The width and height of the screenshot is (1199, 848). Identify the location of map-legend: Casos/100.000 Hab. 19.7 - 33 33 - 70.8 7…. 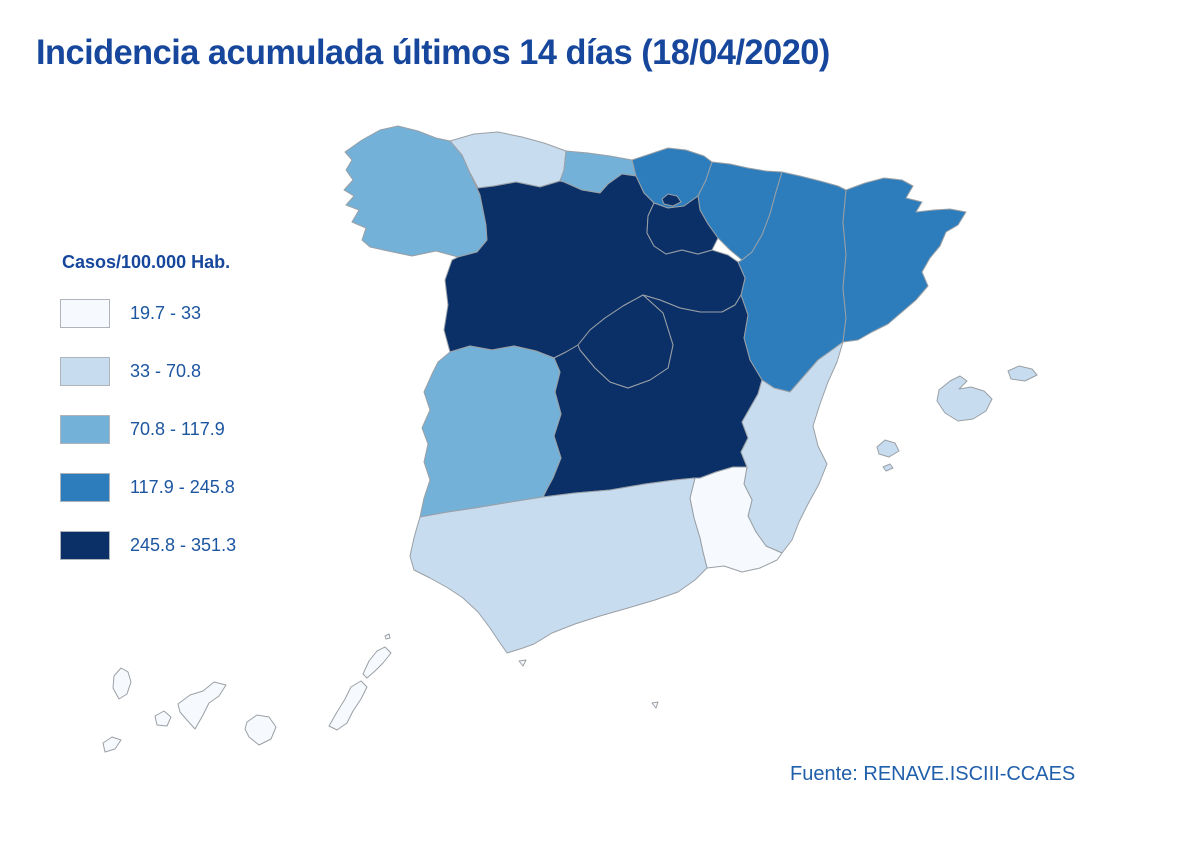
(190, 420).